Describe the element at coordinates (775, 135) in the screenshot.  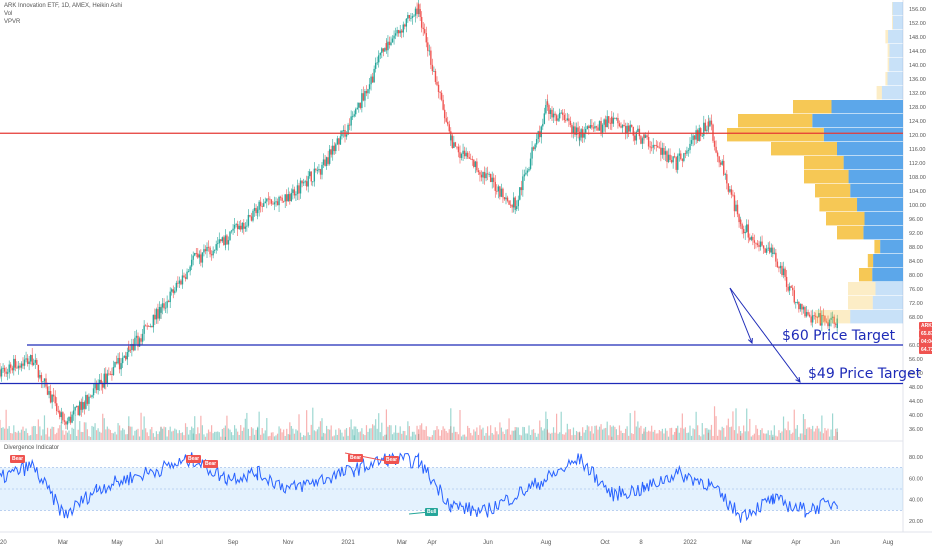
I see `vpvr-up-bar` at that location.